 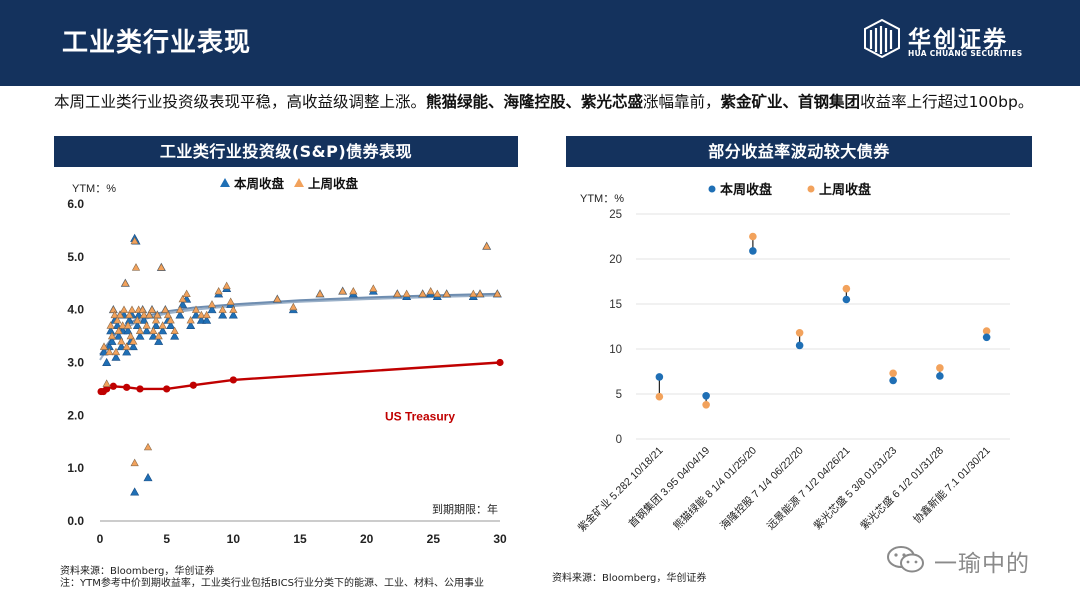 I want to click on x-category-label: 熊猫绿能 8 1/4 01/25/20, so click(x=715, y=488).